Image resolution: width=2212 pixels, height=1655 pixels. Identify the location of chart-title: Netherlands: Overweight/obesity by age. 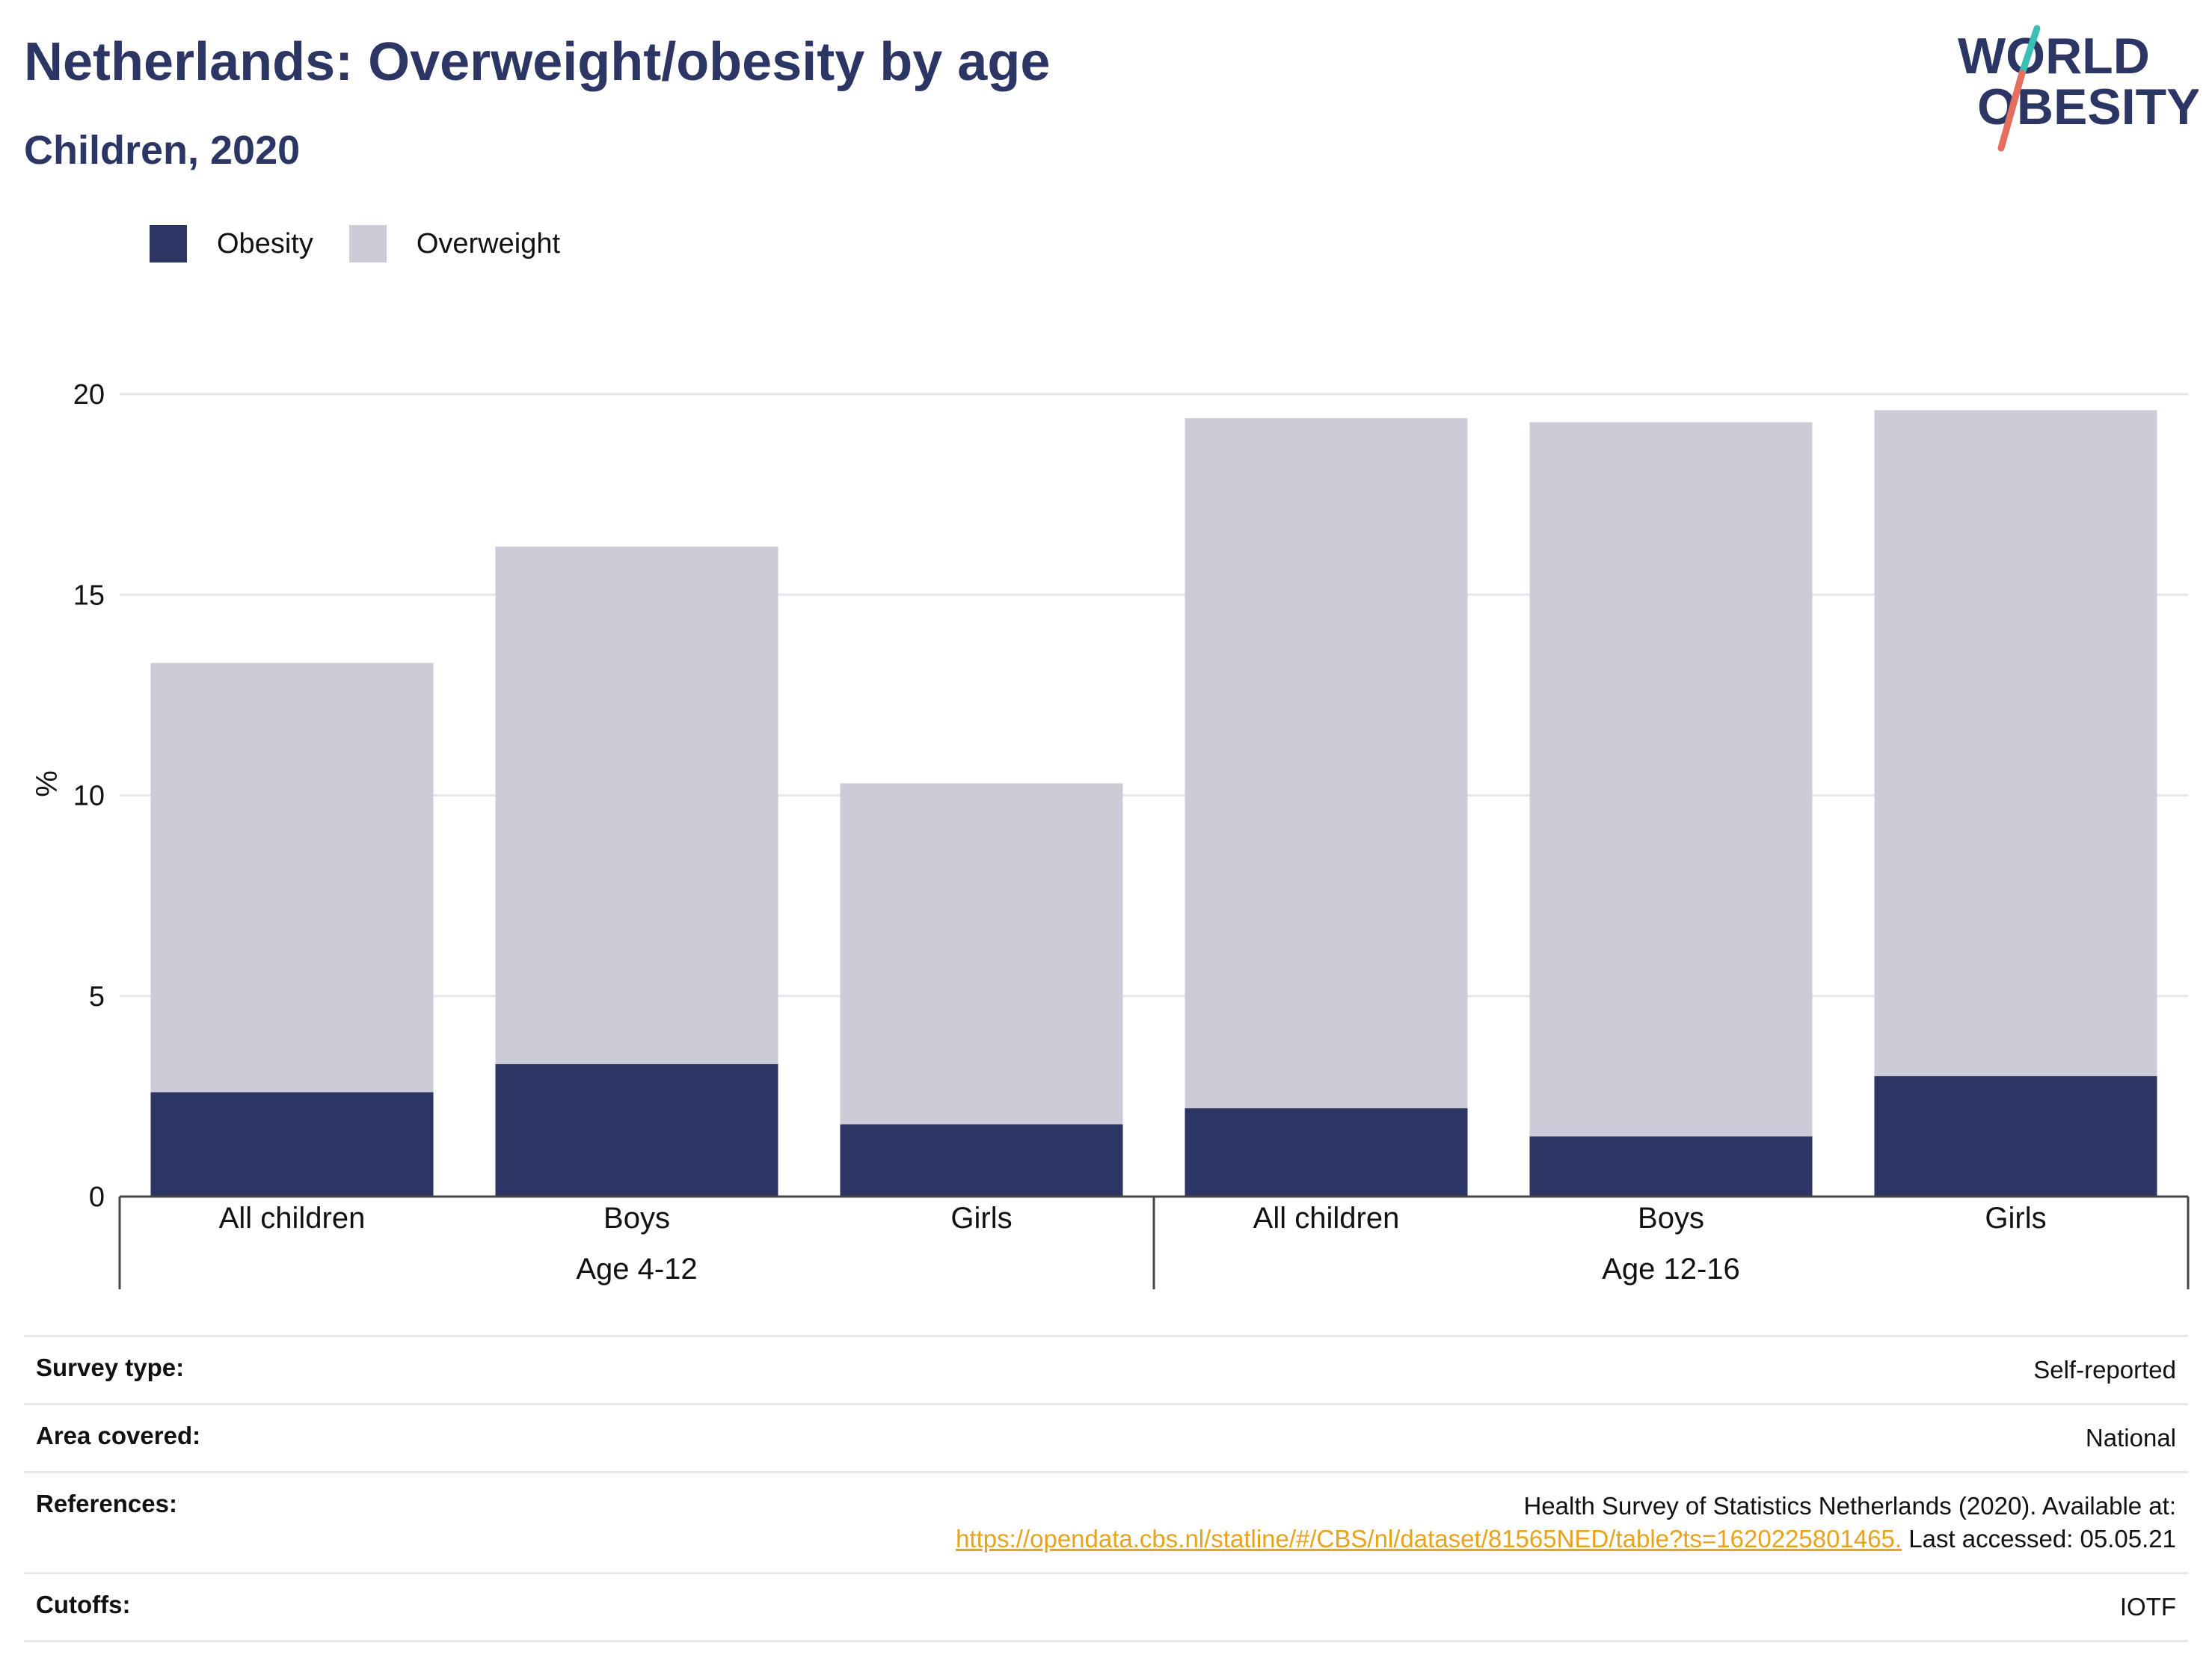
(537, 62).